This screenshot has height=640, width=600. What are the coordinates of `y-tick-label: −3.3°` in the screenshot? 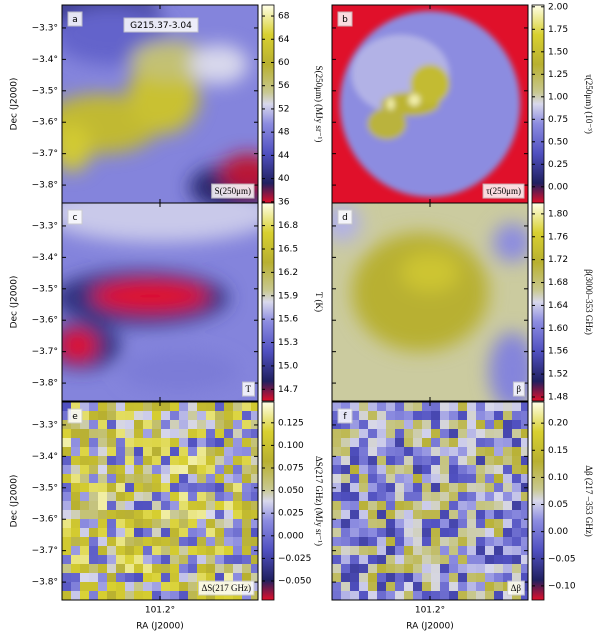 It's located at (45, 28).